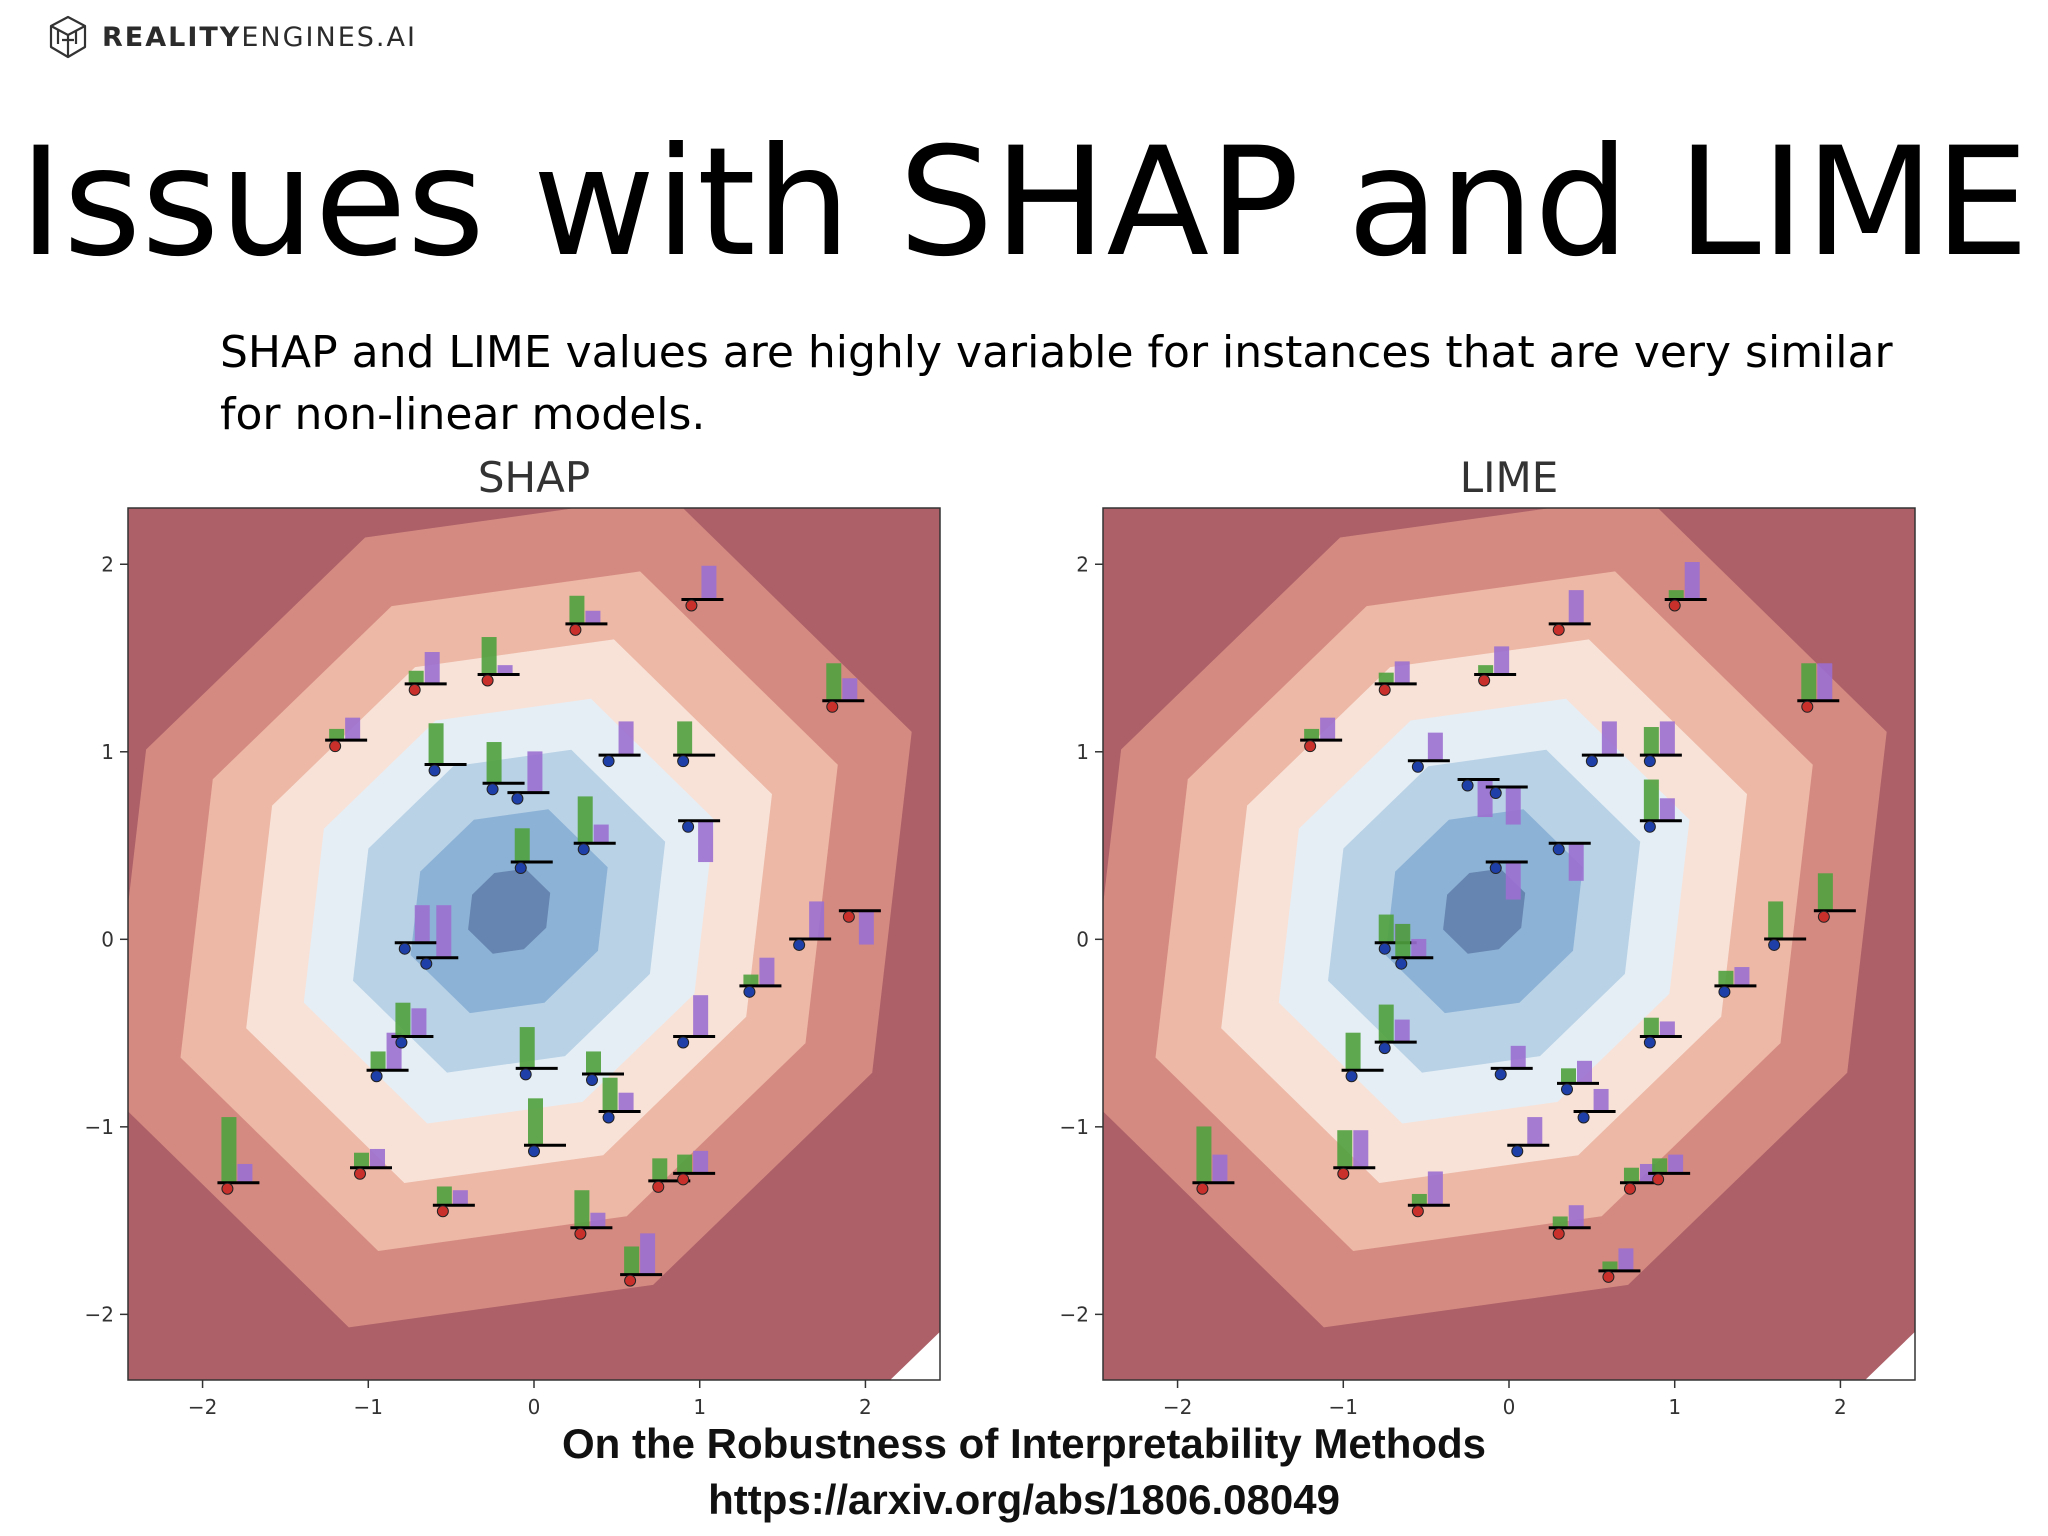 Image resolution: width=2048 pixels, height=1536 pixels. I want to click on chart-title: SHAP, so click(534, 477).